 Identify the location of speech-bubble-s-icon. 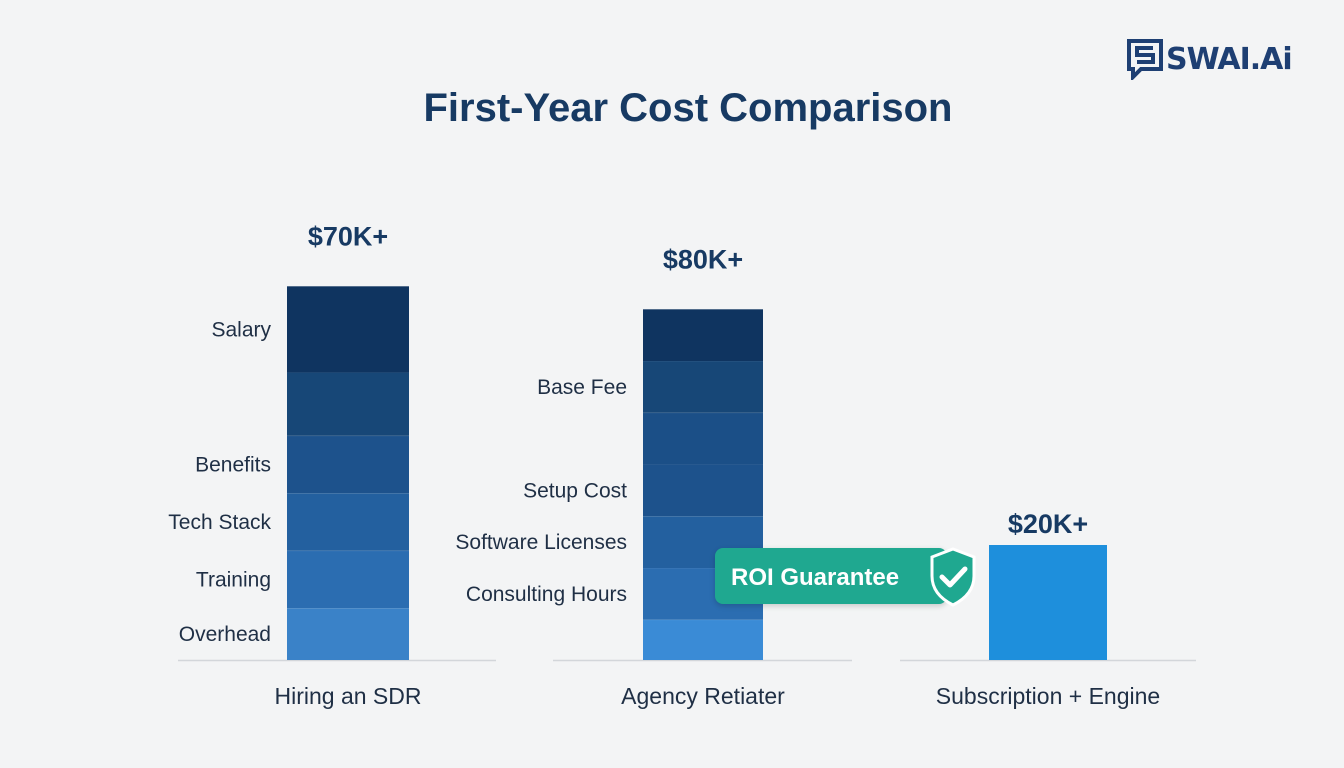
(1145, 59).